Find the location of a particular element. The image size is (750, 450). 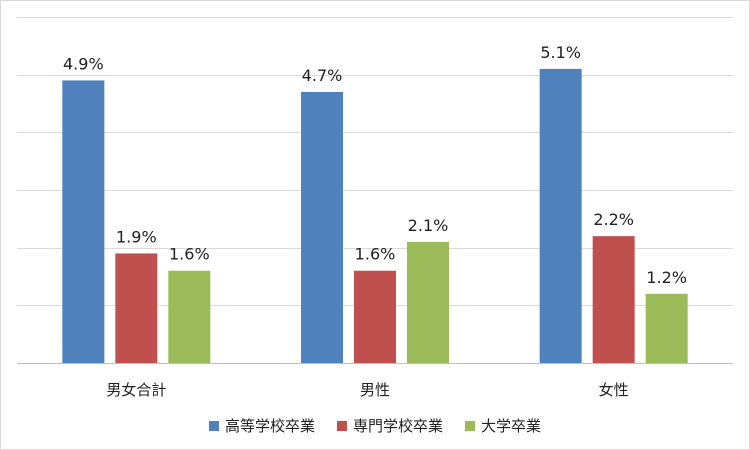

legend-item-university: 大学卒業 is located at coordinates (503, 425).